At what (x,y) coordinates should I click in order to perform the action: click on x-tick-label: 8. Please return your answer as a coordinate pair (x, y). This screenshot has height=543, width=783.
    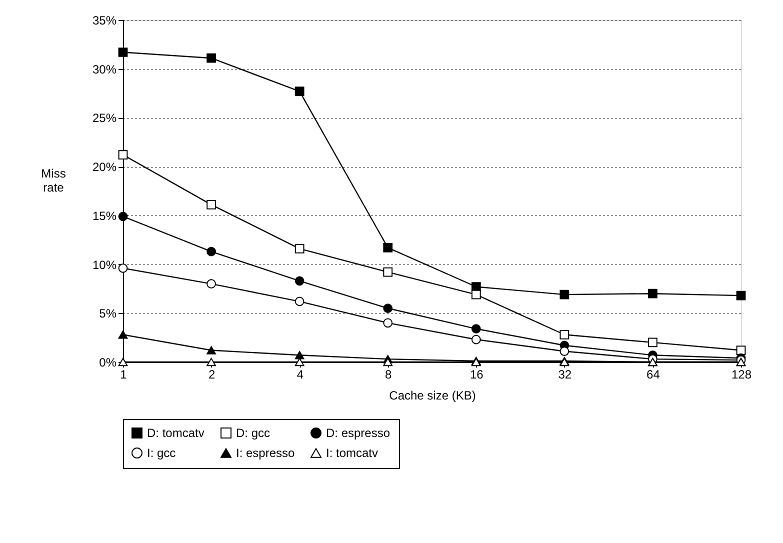
    Looking at the image, I should click on (388, 375).